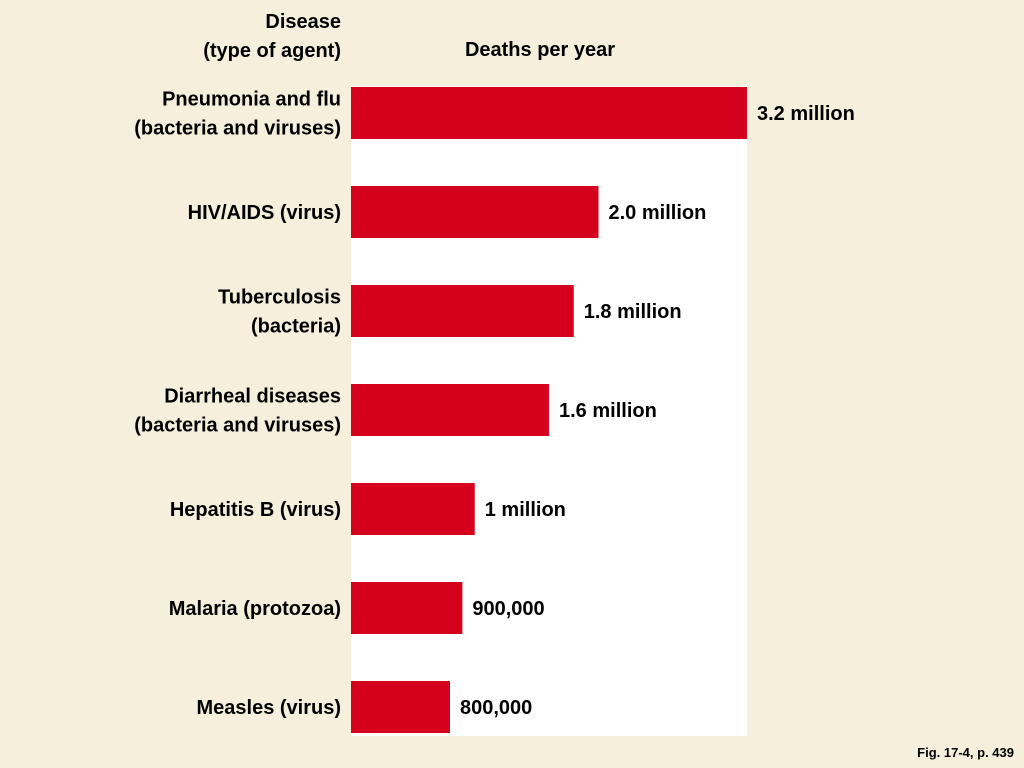 This screenshot has width=1024, height=768. I want to click on value-label: 1.6 million, so click(608, 411).